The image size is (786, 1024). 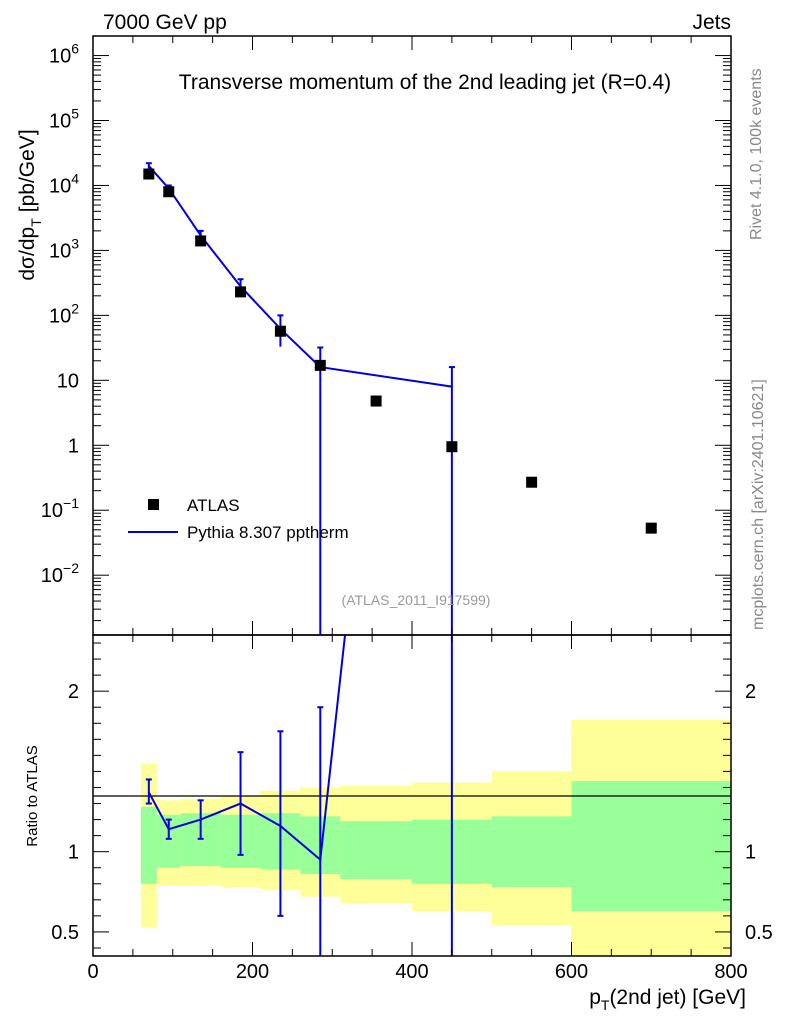 What do you see at coordinates (165, 22) in the screenshot?
I see `header-left: 7000 GeV pp` at bounding box center [165, 22].